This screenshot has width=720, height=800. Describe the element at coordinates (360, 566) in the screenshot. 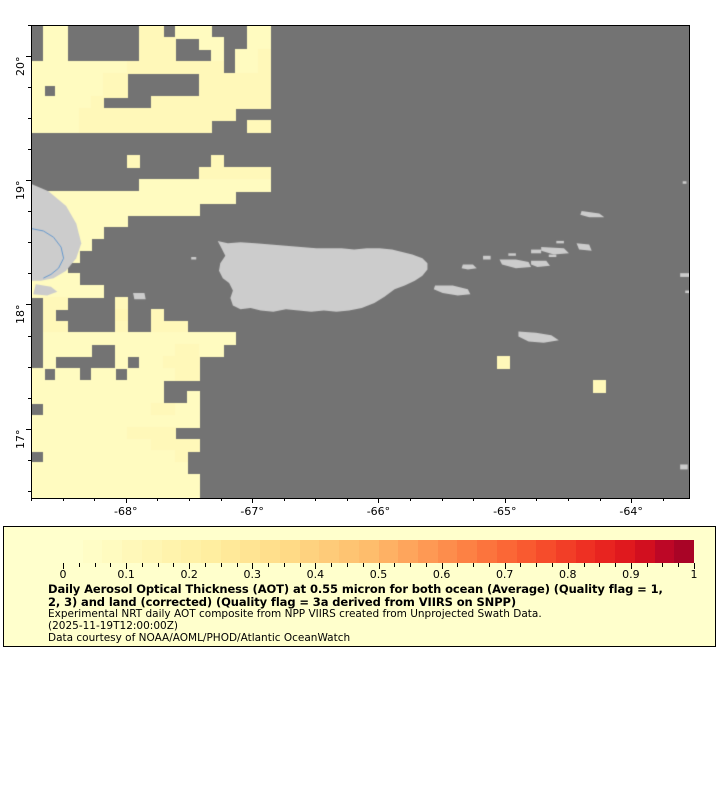

I see `colorbar-ticks` at that location.